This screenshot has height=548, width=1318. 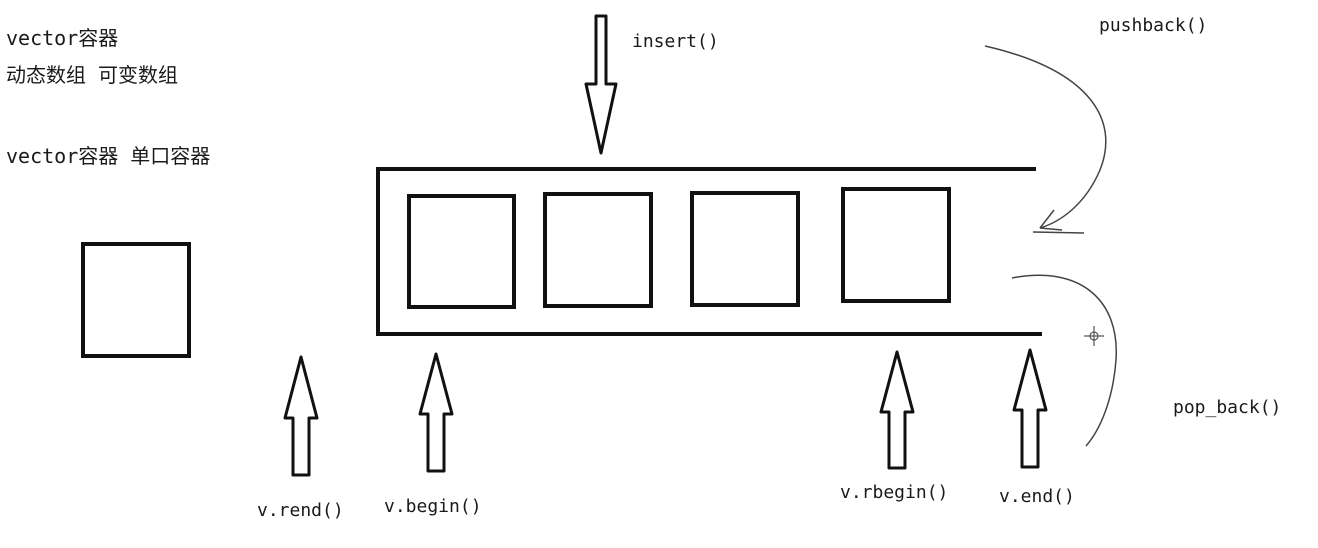 I want to click on label-begin: v.begin(), so click(x=433, y=506).